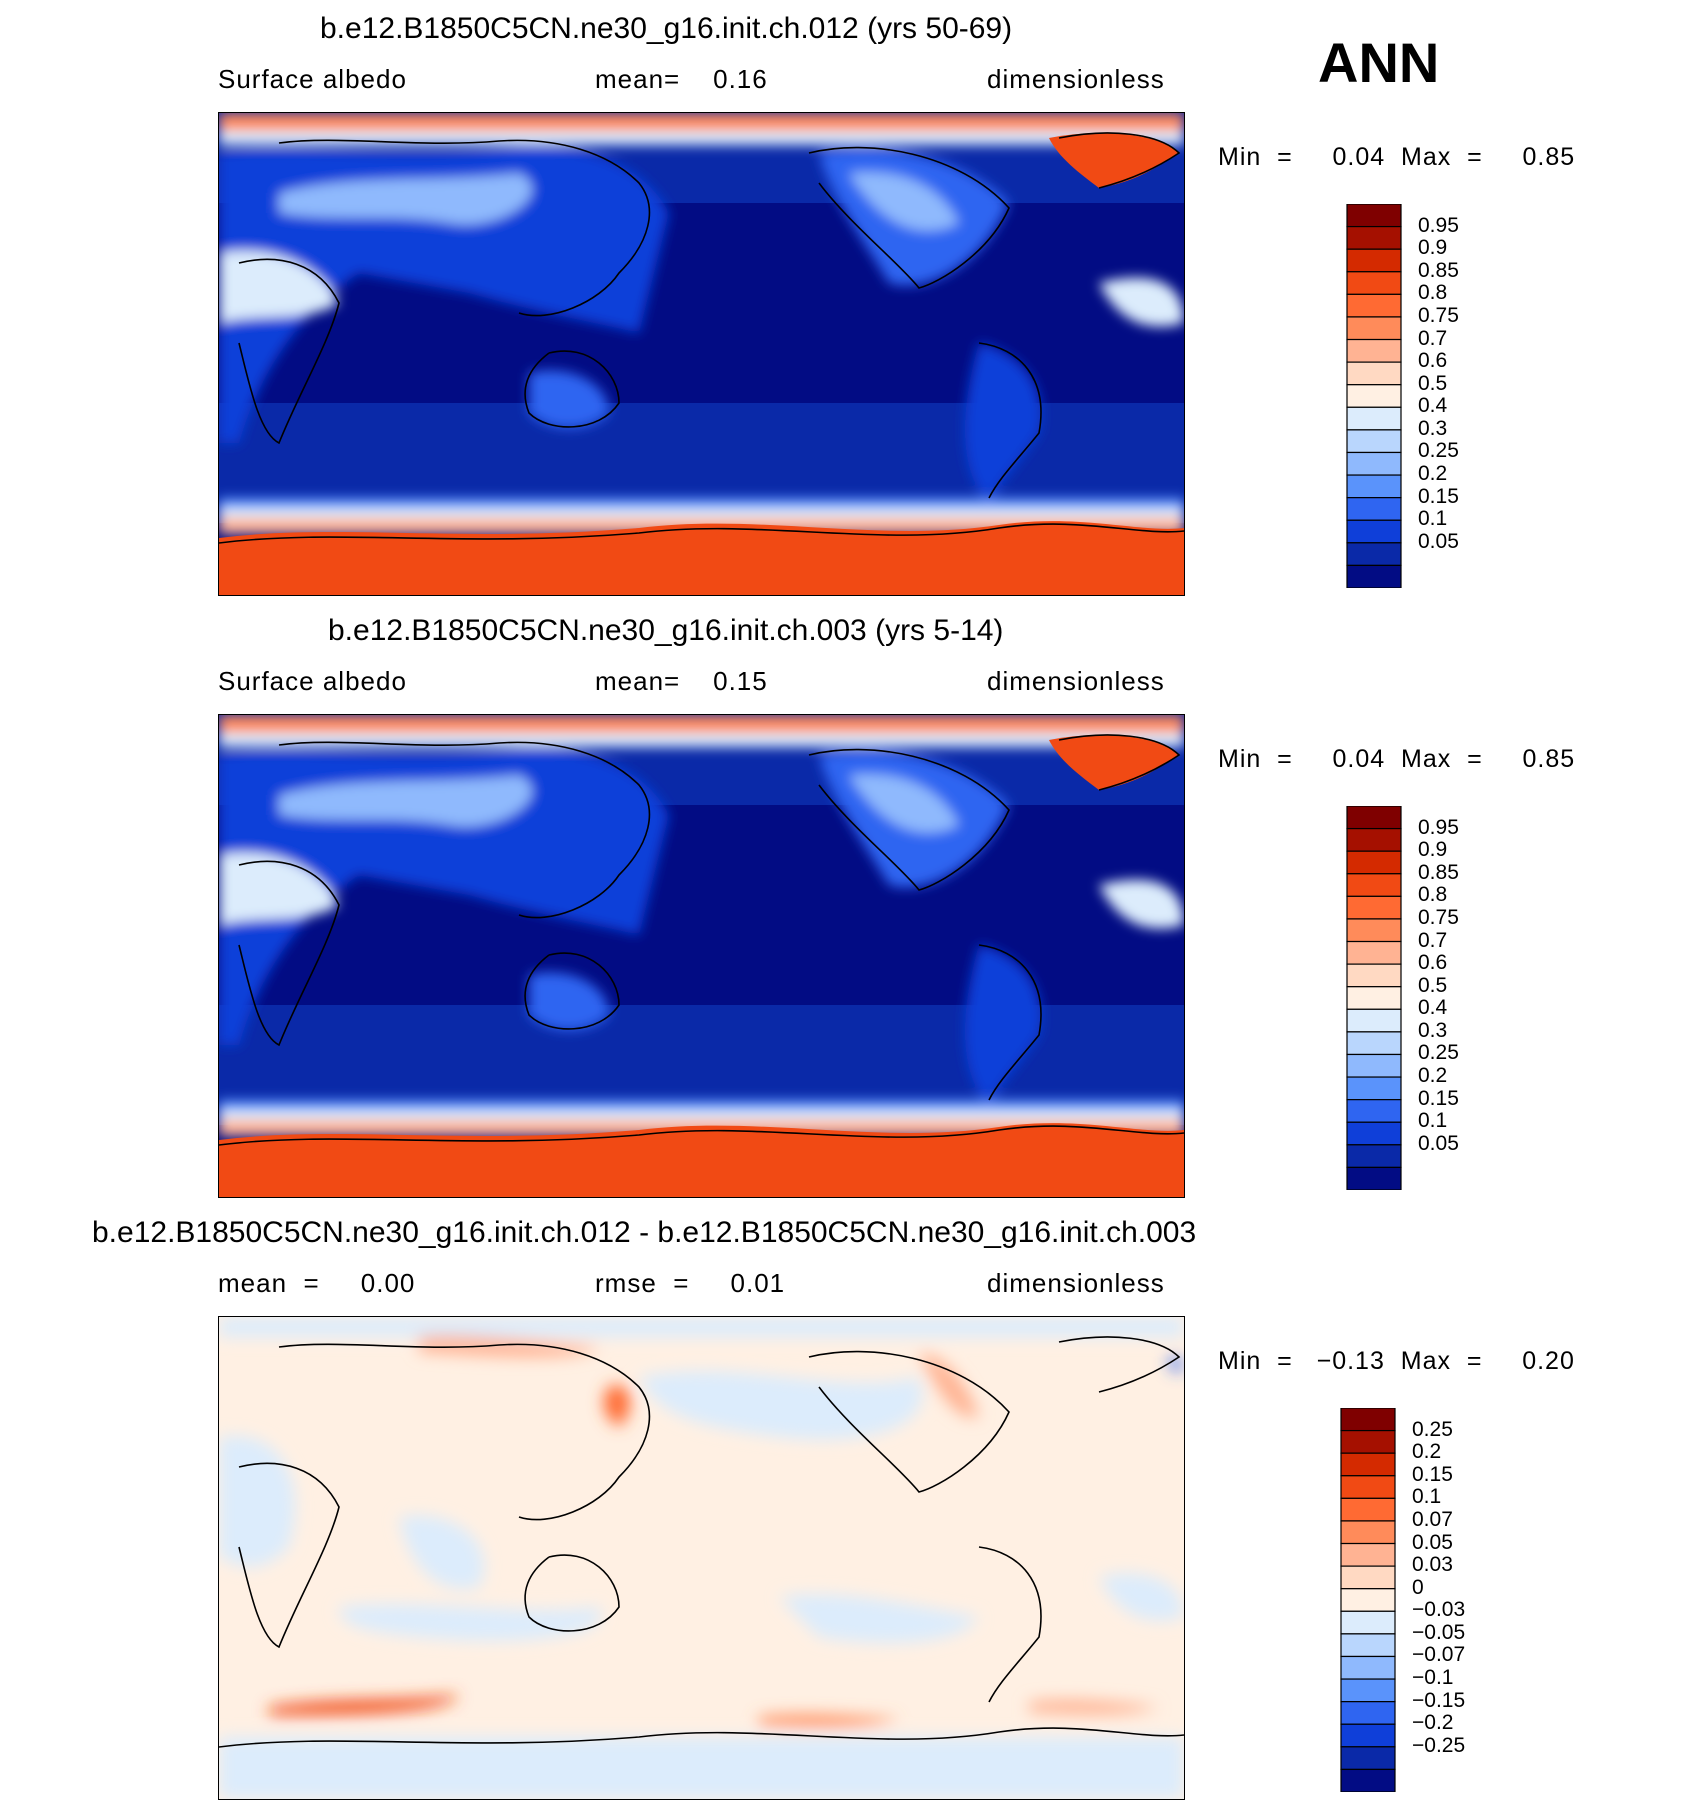  What do you see at coordinates (1076, 681) in the screenshot?
I see `panel2-units: dimensionless` at bounding box center [1076, 681].